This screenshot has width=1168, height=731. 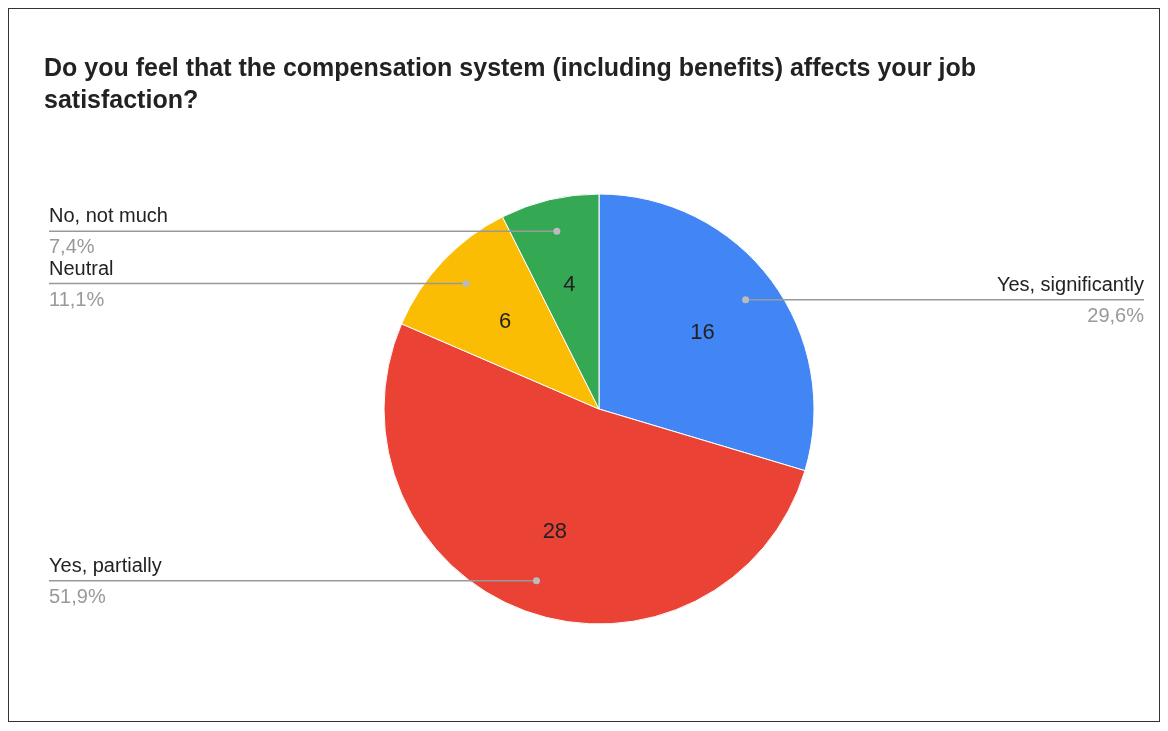 What do you see at coordinates (702, 332) in the screenshot?
I see `data-label: 16` at bounding box center [702, 332].